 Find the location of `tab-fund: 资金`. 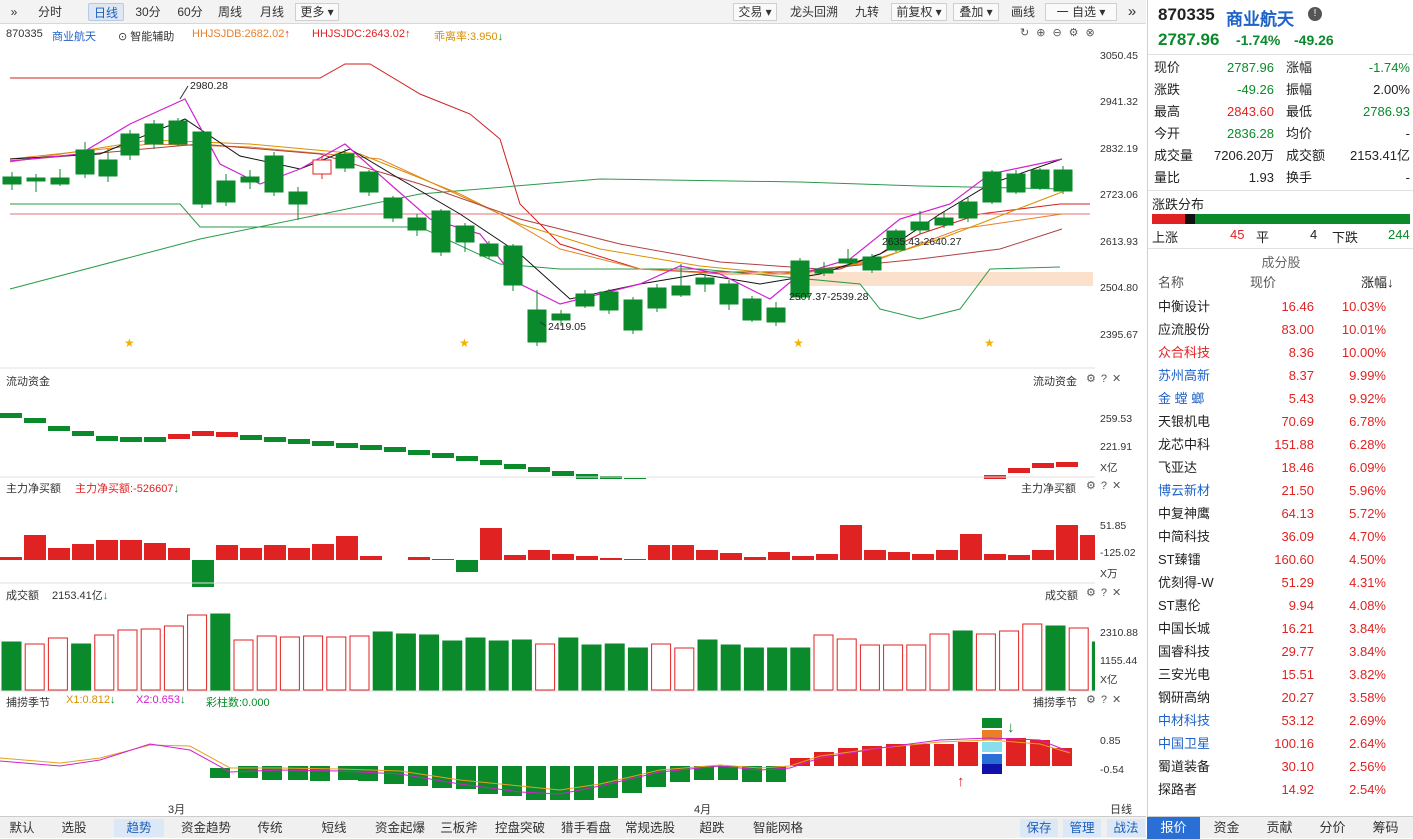

tab-fund: 资金 is located at coordinates (1226, 827).